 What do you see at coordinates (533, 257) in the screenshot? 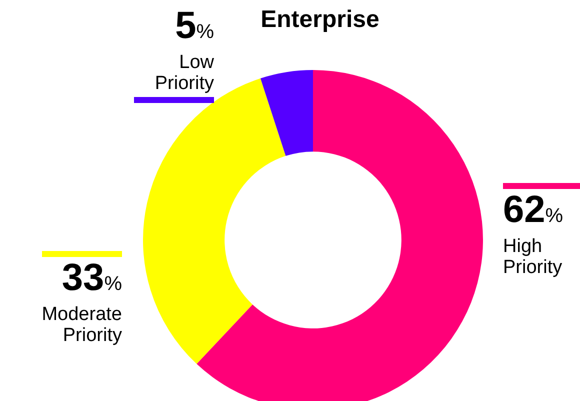
I see `slice-label: High Priority` at bounding box center [533, 257].